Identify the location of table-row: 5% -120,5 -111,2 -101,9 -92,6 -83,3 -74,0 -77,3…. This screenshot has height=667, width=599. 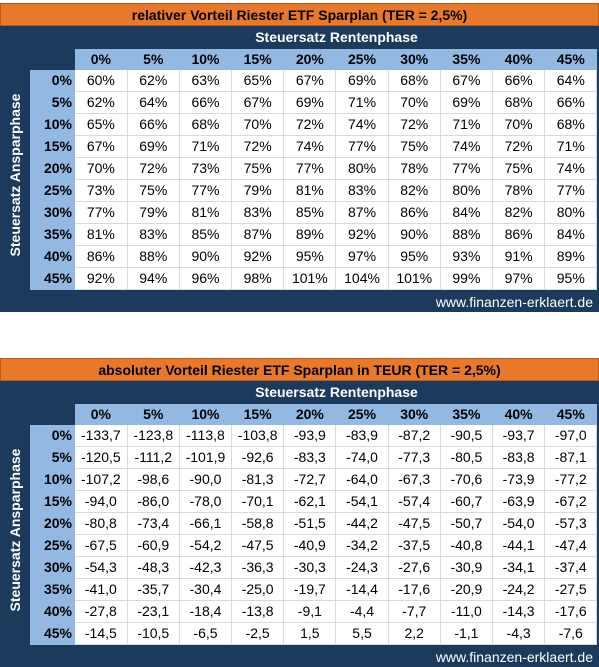
(314, 457).